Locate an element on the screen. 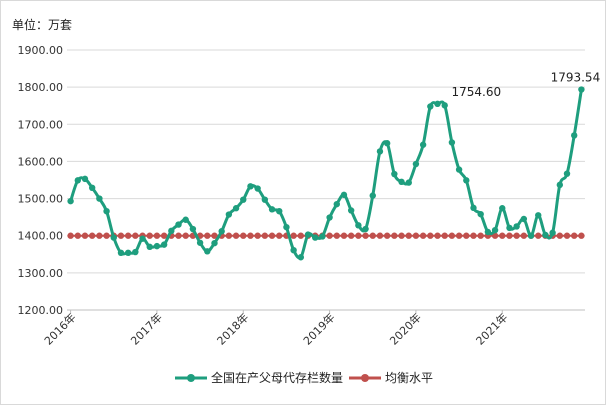  y-tick-label: 1300.00 is located at coordinates (41, 273).